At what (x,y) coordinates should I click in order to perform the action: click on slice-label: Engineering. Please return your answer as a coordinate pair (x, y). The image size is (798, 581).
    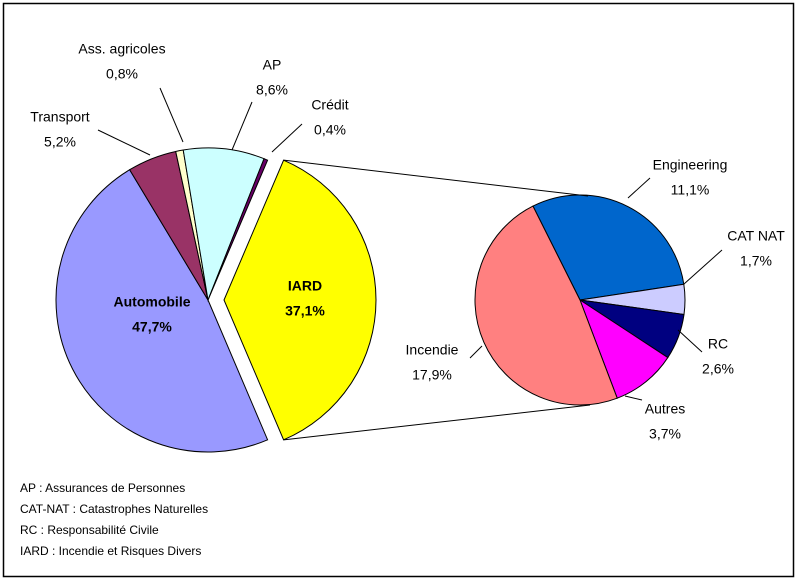
    Looking at the image, I should click on (690, 165).